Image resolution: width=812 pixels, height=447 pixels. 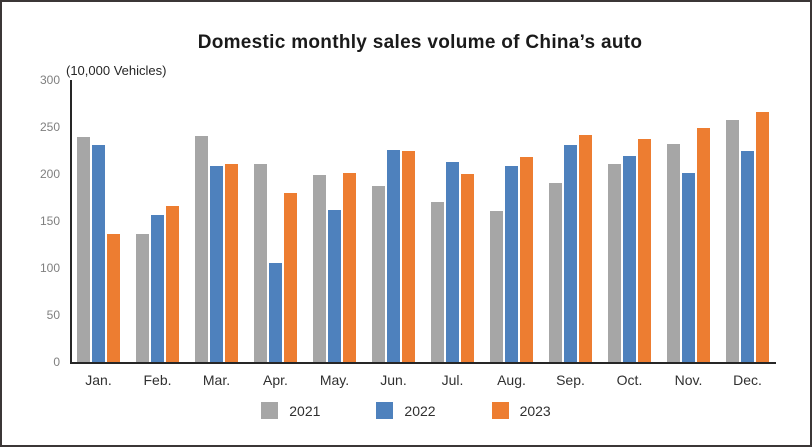 I want to click on bar-group-mar: Mar., so click(x=216, y=234).